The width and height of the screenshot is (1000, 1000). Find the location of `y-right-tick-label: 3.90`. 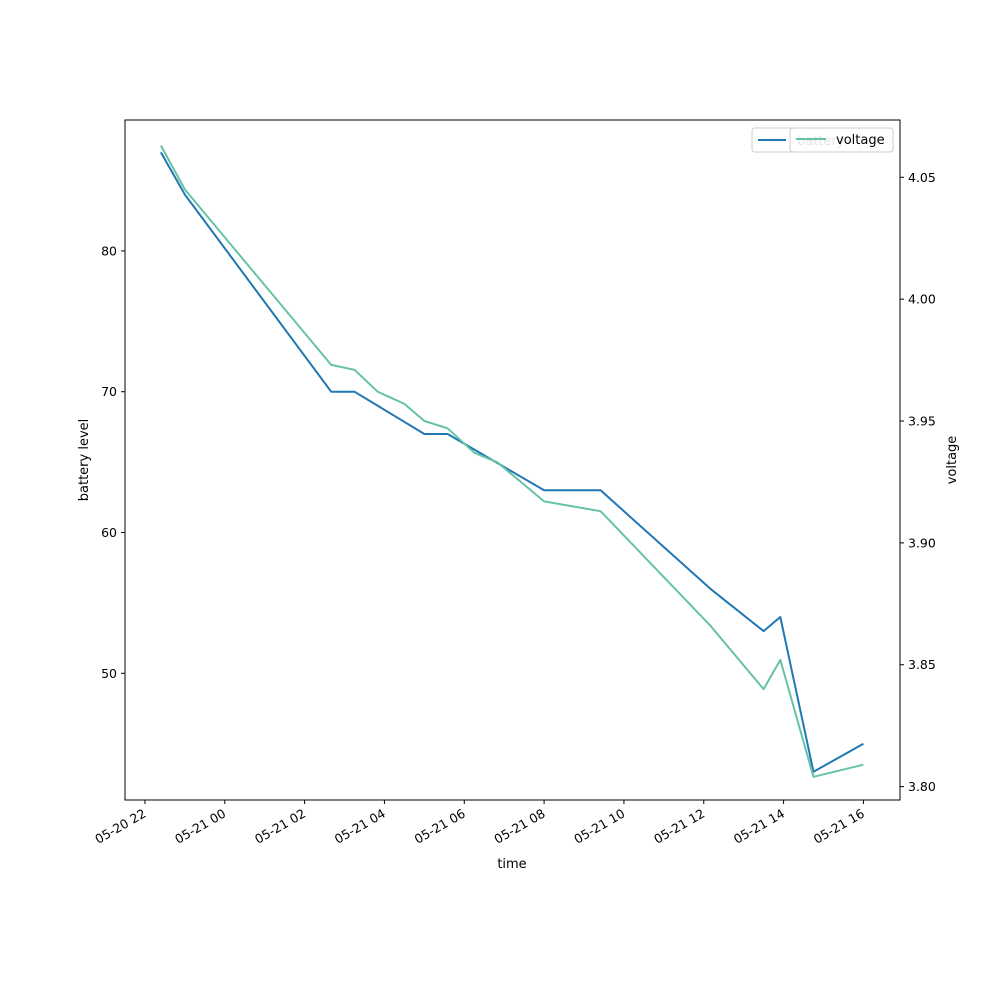

y-right-tick-label: 3.90 is located at coordinates (922, 542).